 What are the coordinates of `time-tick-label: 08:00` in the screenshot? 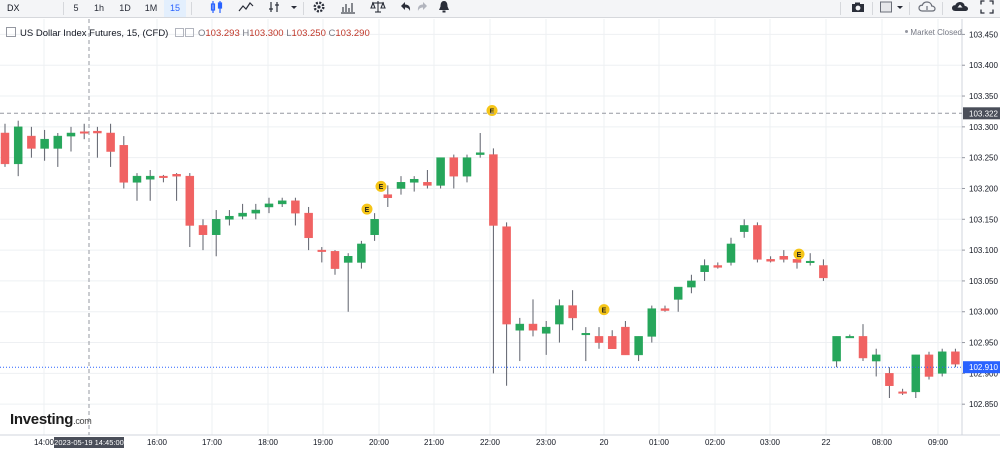 It's located at (882, 442).